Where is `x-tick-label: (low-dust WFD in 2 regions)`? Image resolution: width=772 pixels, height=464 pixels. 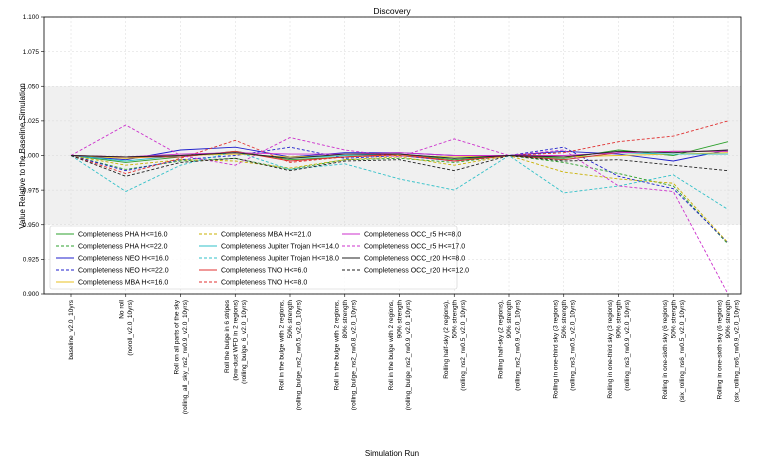 x-tick-label: (low-dust WFD in 2 regions) is located at coordinates (235, 340).